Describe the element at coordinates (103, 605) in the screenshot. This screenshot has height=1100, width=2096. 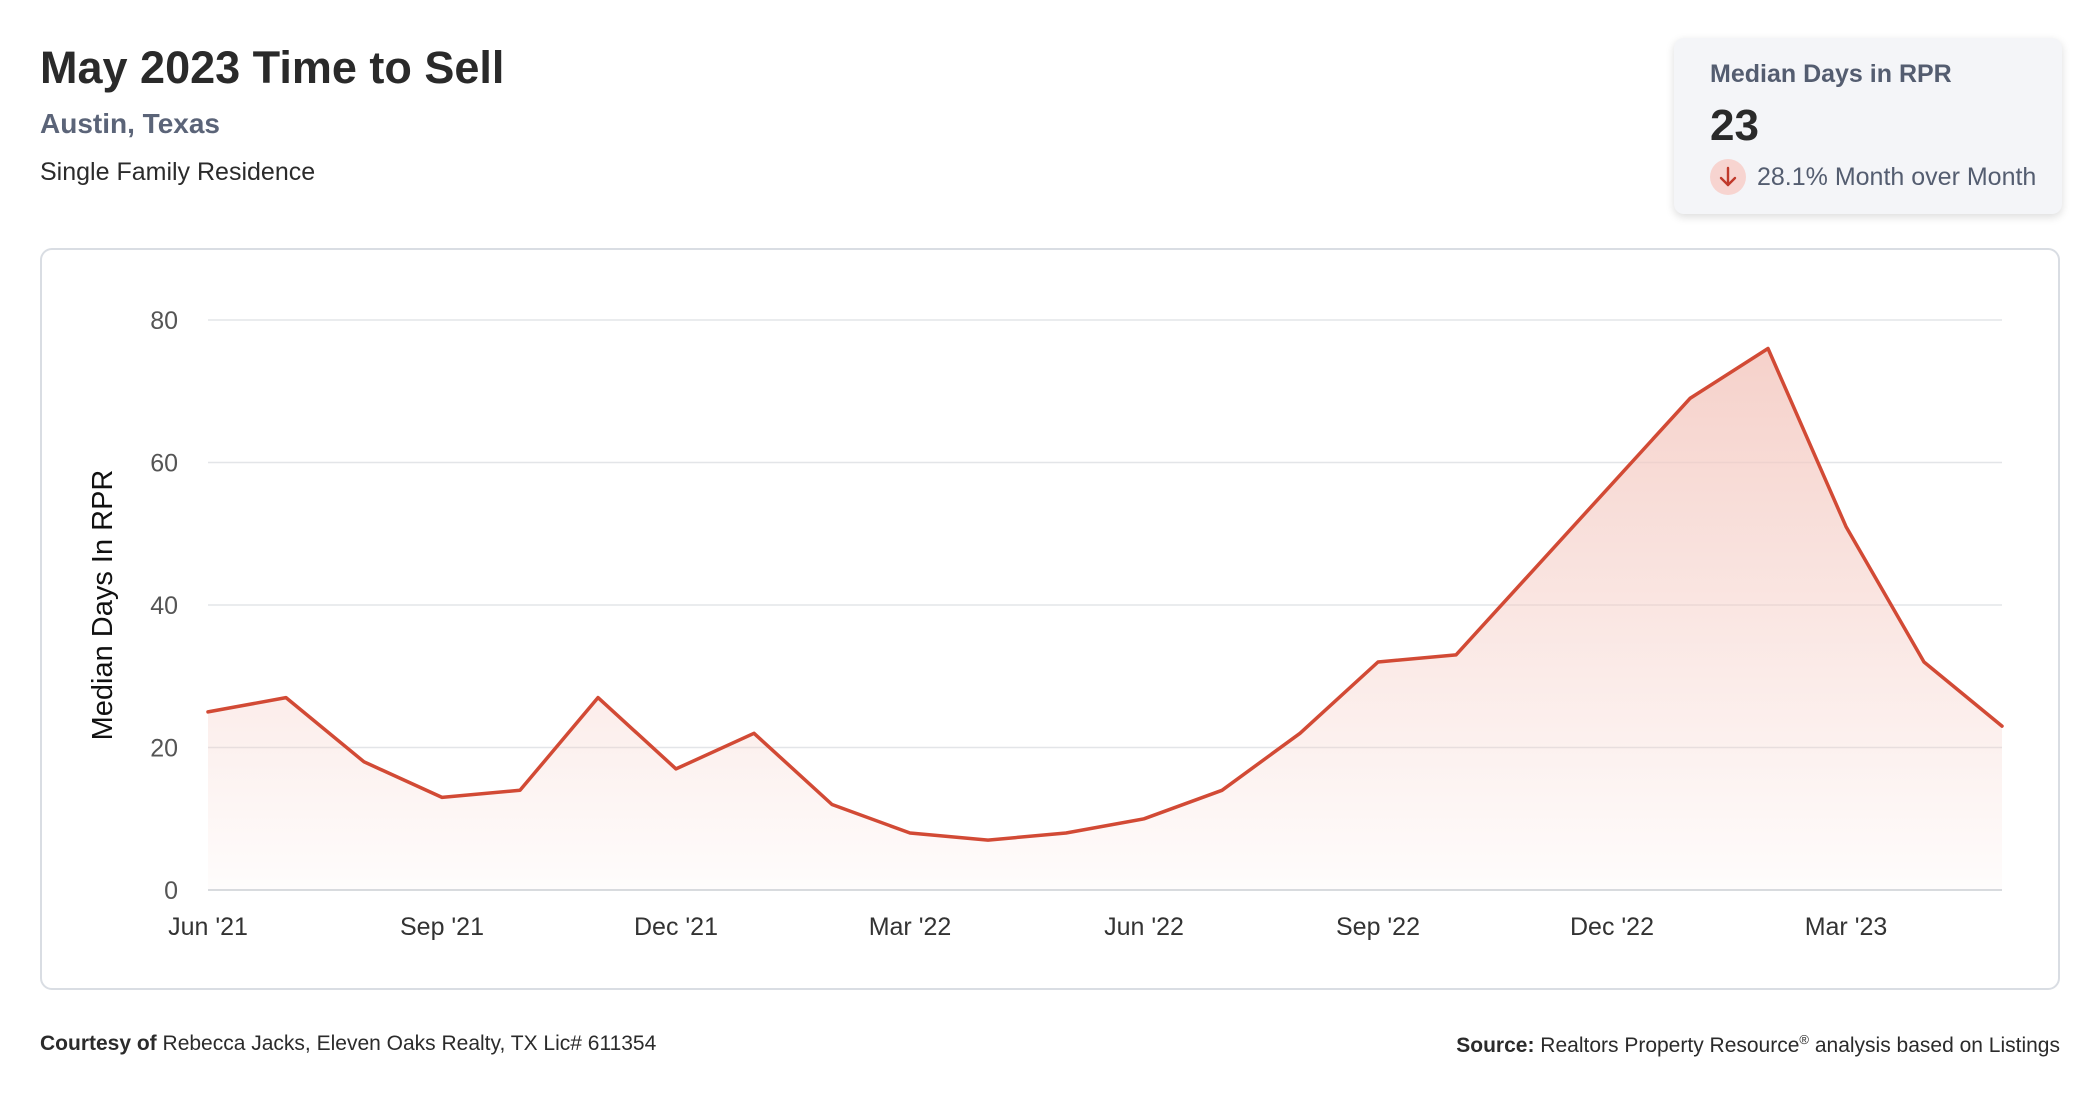
I see `y-axis-label: Median Days In RPR` at that location.